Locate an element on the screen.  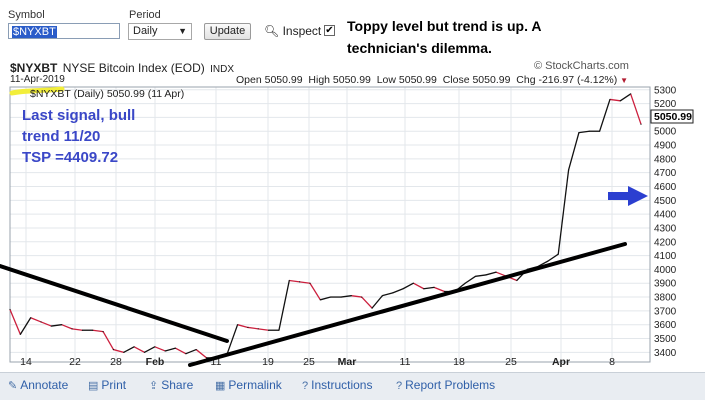
chart-title: $NYXBT NYSE Bitcoin Index (EOD) INDX is located at coordinates (122, 68).